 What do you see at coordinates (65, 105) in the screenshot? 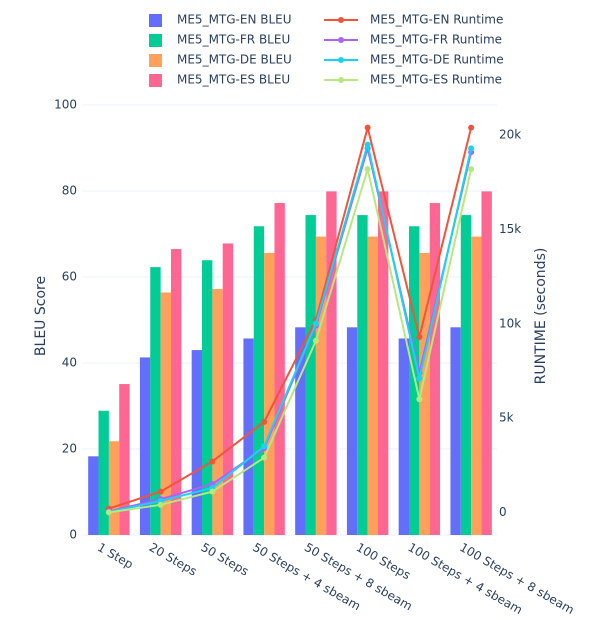
I see `y-tick-label: 100` at bounding box center [65, 105].